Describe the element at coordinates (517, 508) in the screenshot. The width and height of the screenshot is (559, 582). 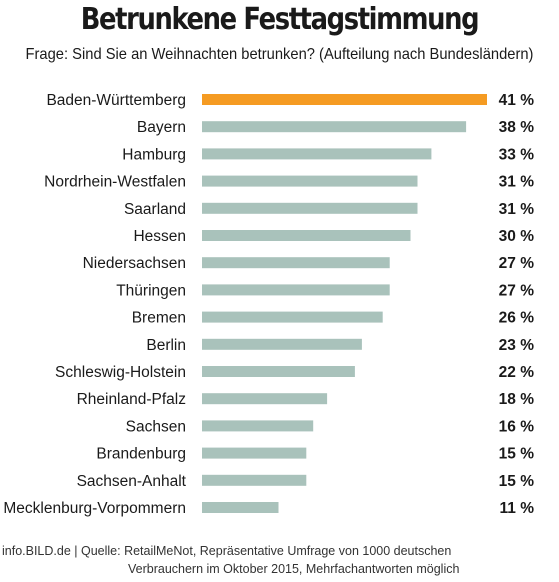
I see `value-label-mecklenburg-vorpommern: 11 %` at that location.